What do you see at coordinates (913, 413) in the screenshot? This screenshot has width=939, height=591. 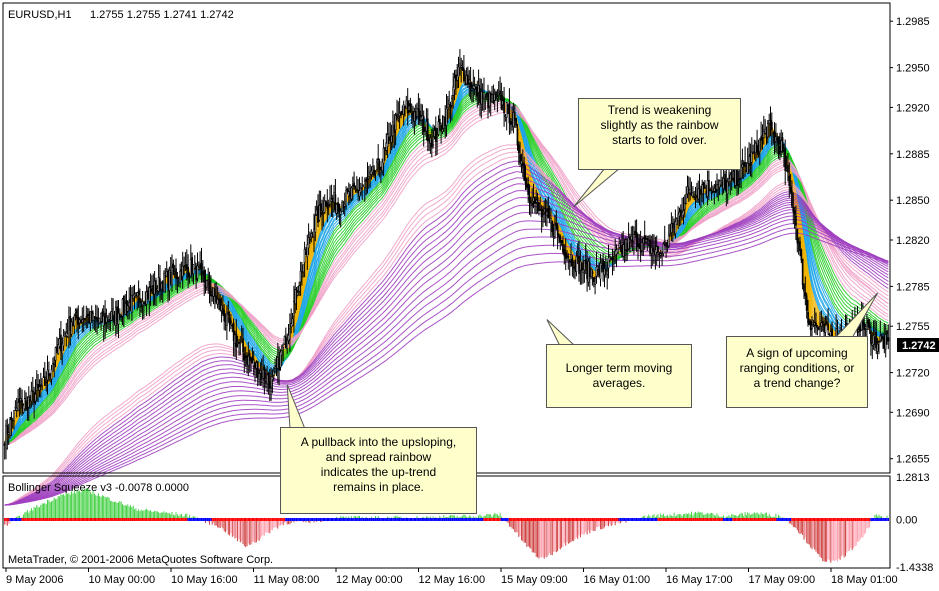 I see `price-tick-label: 1.2690` at bounding box center [913, 413].